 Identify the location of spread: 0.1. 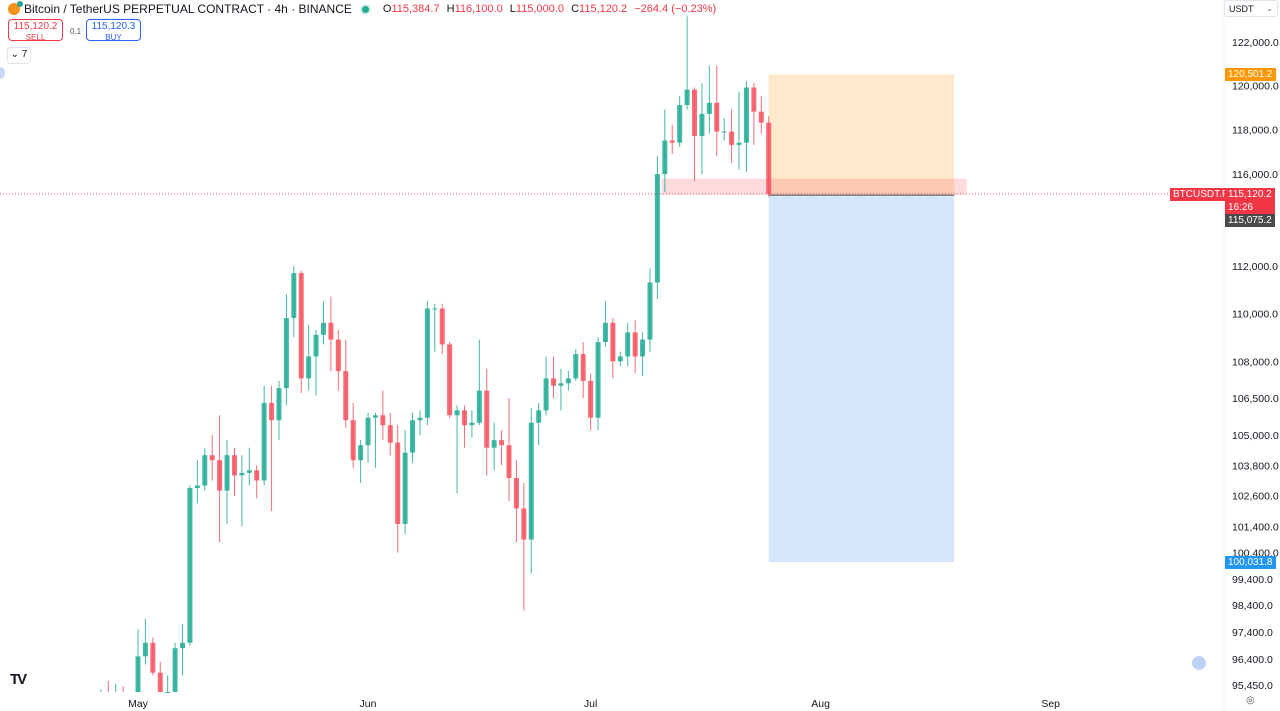
(76, 31).